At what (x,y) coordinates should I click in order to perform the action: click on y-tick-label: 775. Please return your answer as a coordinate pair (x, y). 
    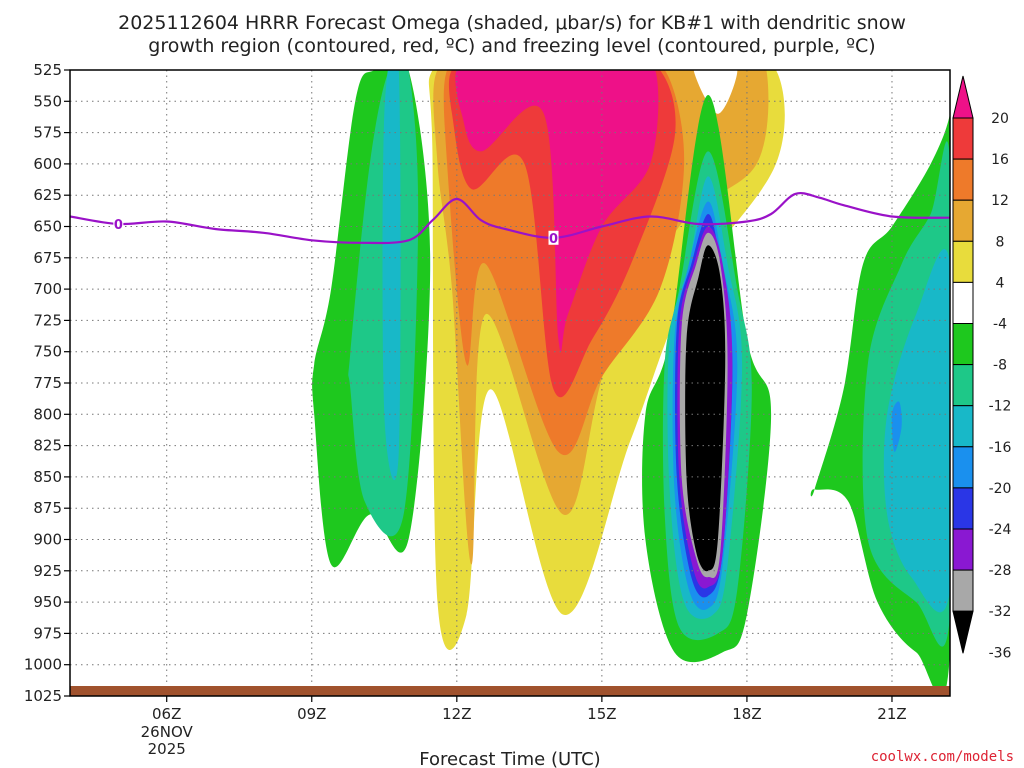
    Looking at the image, I should click on (47, 383).